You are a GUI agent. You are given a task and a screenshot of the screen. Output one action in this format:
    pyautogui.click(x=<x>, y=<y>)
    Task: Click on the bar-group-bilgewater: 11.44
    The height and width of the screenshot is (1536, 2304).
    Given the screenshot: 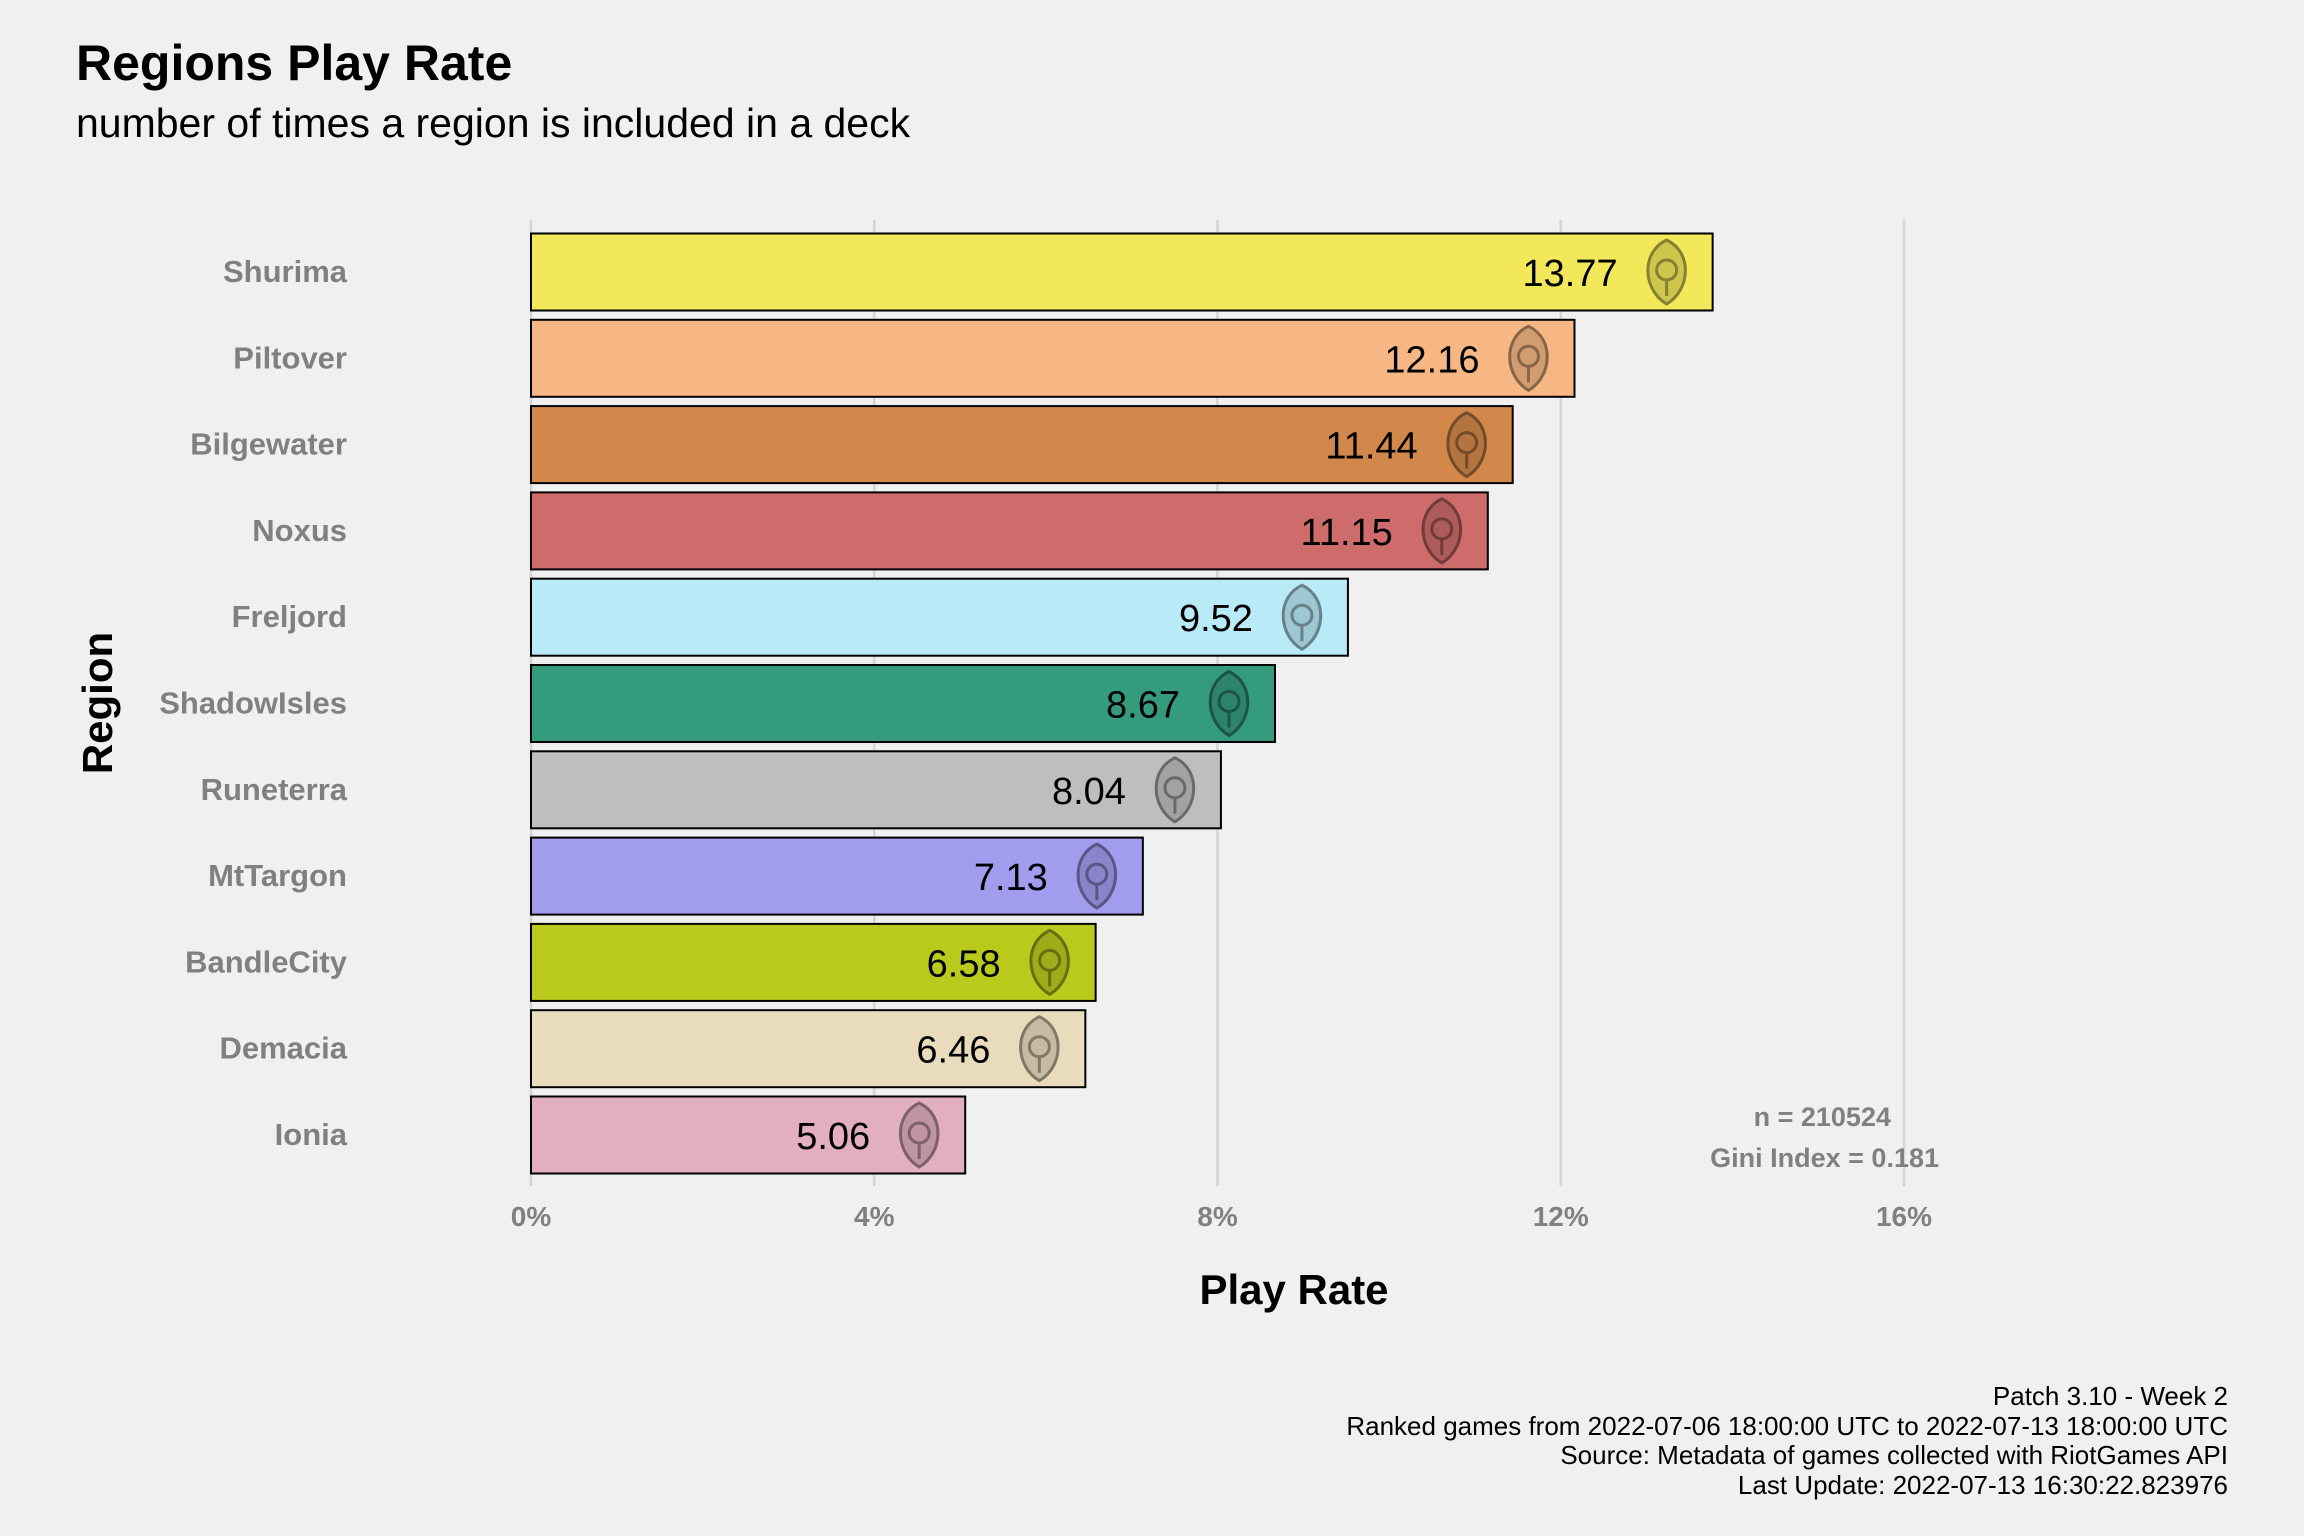 What is the action you would take?
    pyautogui.click(x=1022, y=445)
    